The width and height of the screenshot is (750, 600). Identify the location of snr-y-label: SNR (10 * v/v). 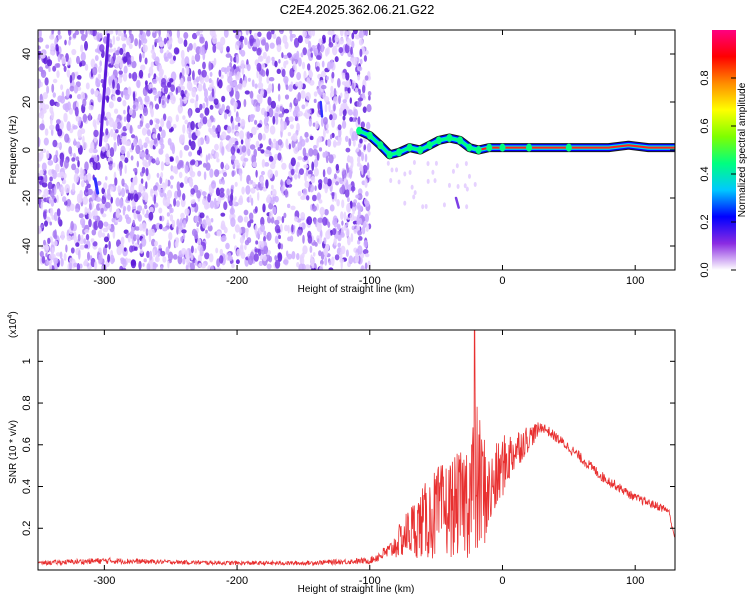
(13, 452).